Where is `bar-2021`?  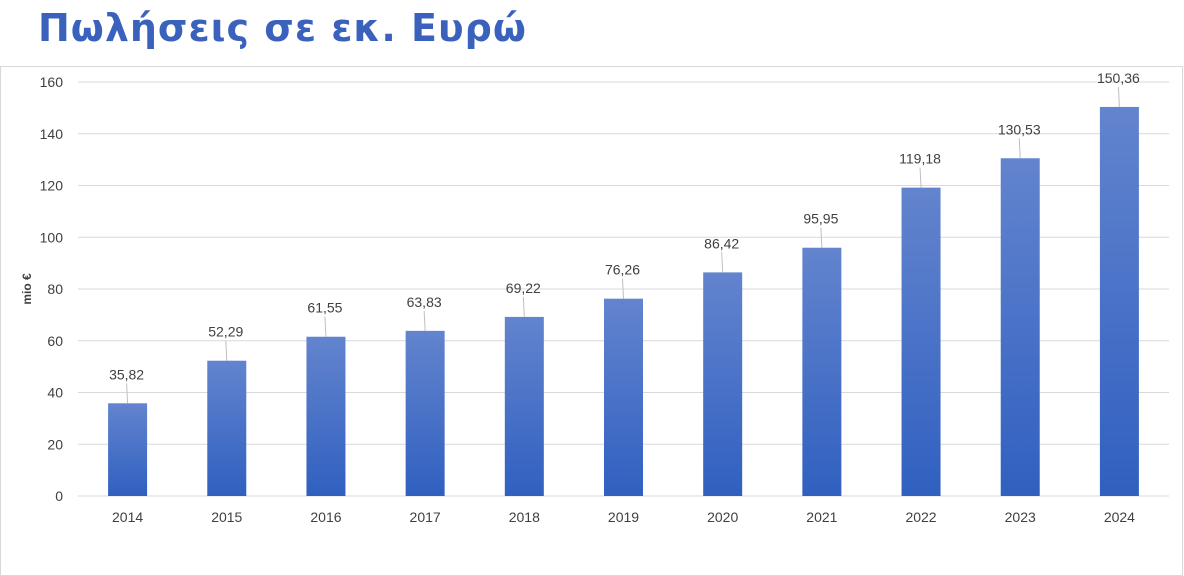
bar-2021 is located at coordinates (822, 371).